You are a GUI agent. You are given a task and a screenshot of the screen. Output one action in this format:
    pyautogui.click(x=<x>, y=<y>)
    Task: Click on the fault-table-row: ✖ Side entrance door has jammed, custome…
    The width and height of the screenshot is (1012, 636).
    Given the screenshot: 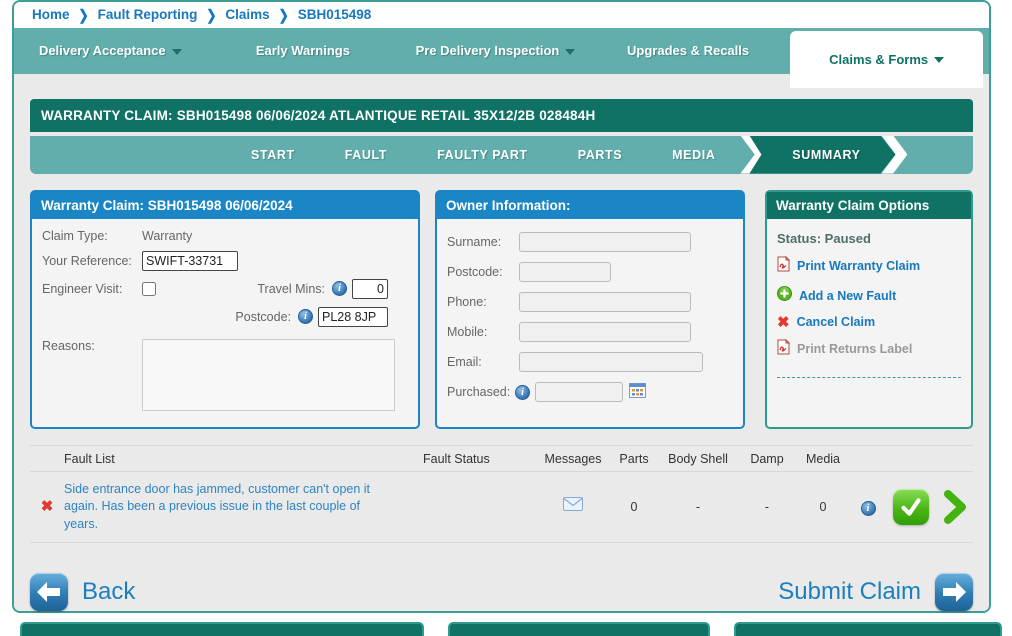 What is the action you would take?
    pyautogui.click(x=501, y=507)
    